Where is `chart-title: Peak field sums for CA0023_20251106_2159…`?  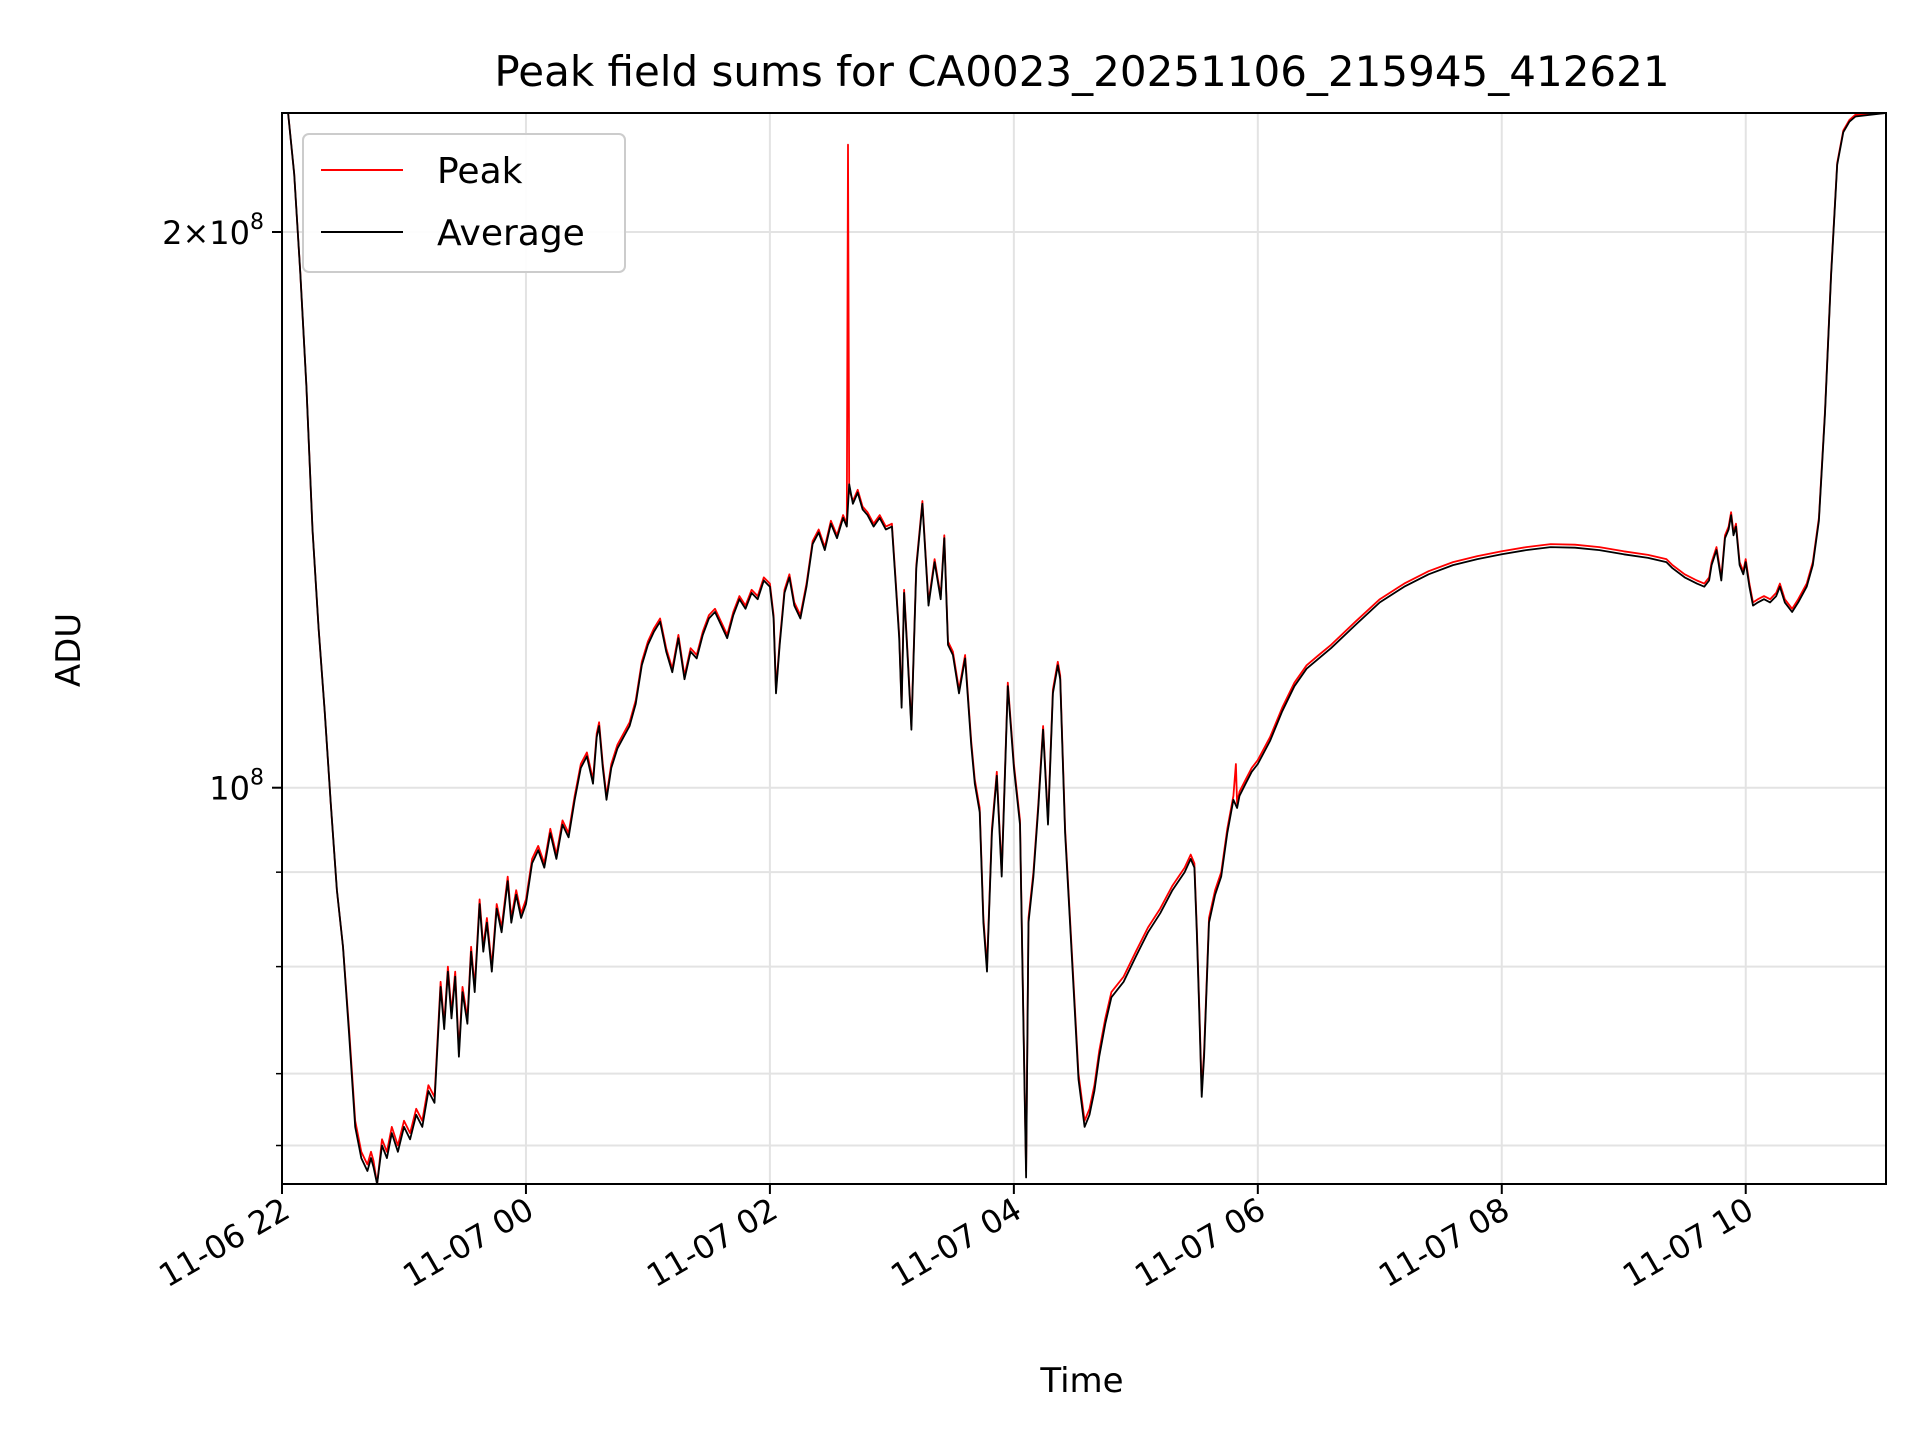 chart-title: Peak field sums for CA0023_20251106_2159… is located at coordinates (1081, 71).